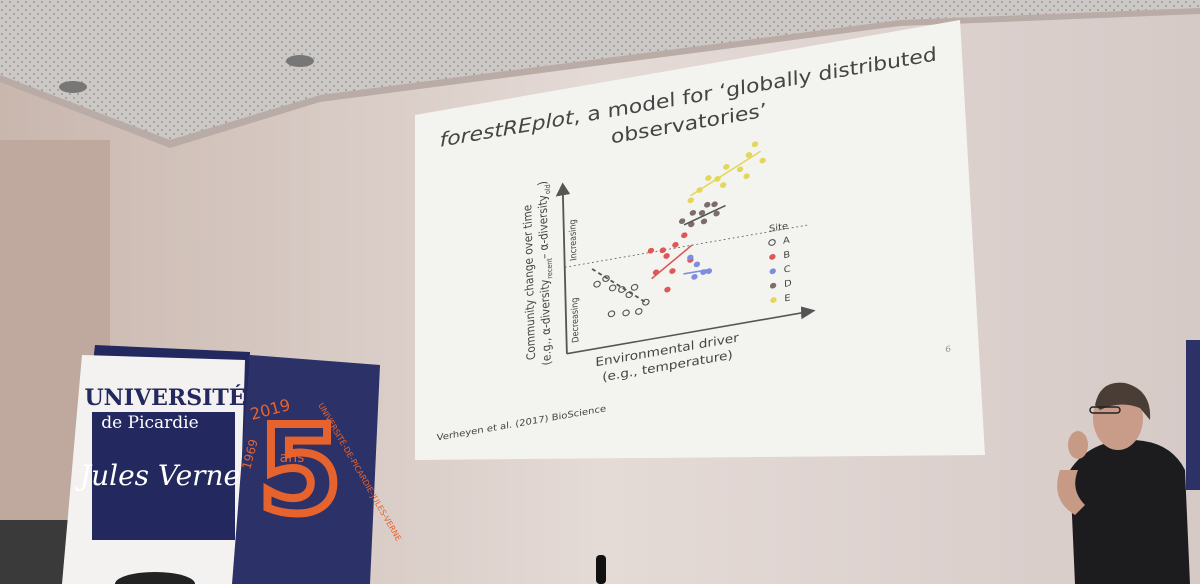 This screenshot has width=1200, height=584. I want to click on banner-university: UNIVERSITÉ, so click(164, 397).